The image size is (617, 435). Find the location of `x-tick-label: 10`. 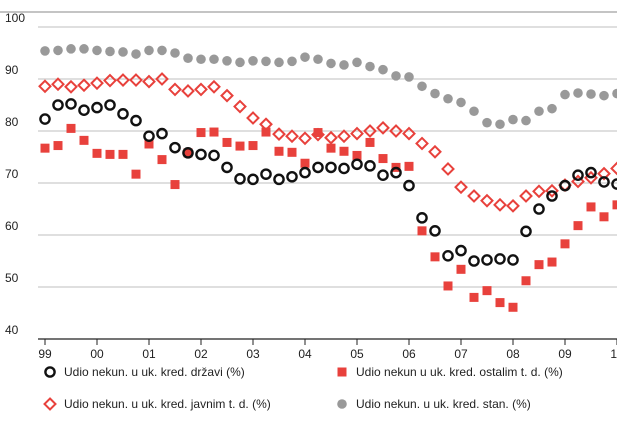

x-tick-label: 10 is located at coordinates (613, 354).